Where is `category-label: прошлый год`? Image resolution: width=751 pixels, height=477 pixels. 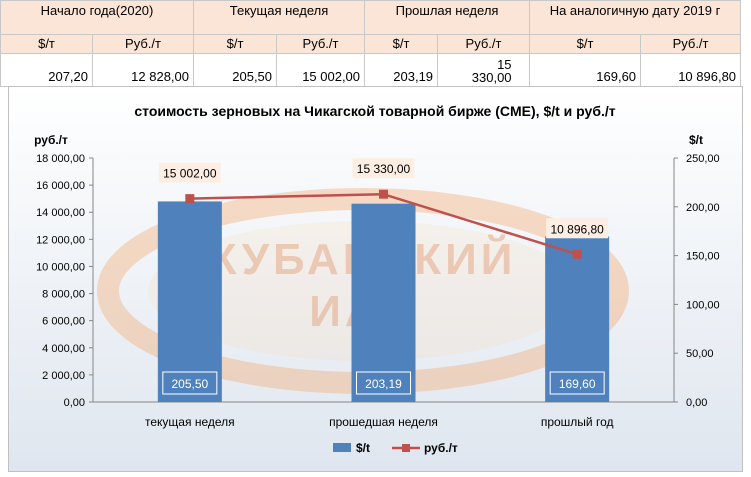 category-label: прошлый год is located at coordinates (577, 422).